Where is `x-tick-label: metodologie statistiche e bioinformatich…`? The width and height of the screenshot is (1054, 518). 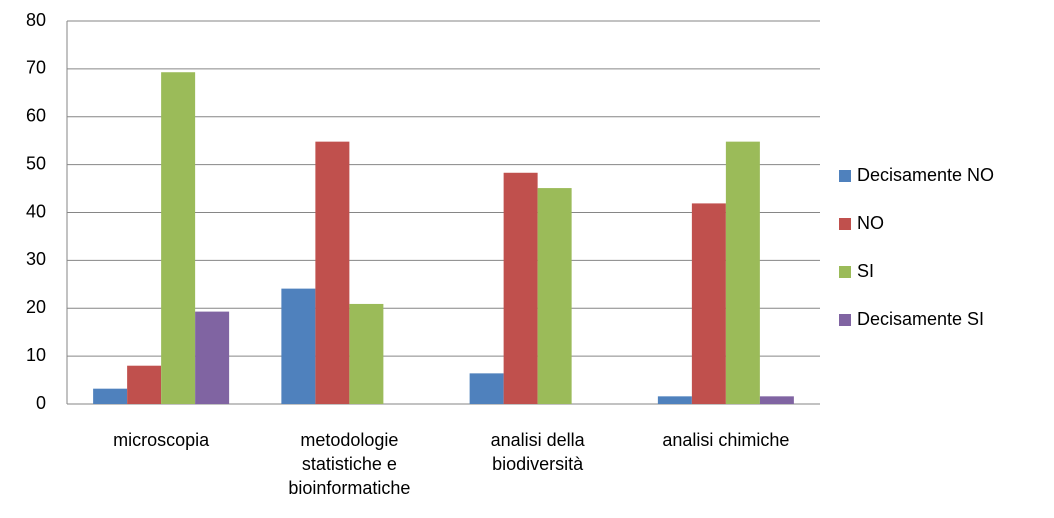
x-tick-label: metodologie statistiche e bioinformatich… is located at coordinates (349, 464).